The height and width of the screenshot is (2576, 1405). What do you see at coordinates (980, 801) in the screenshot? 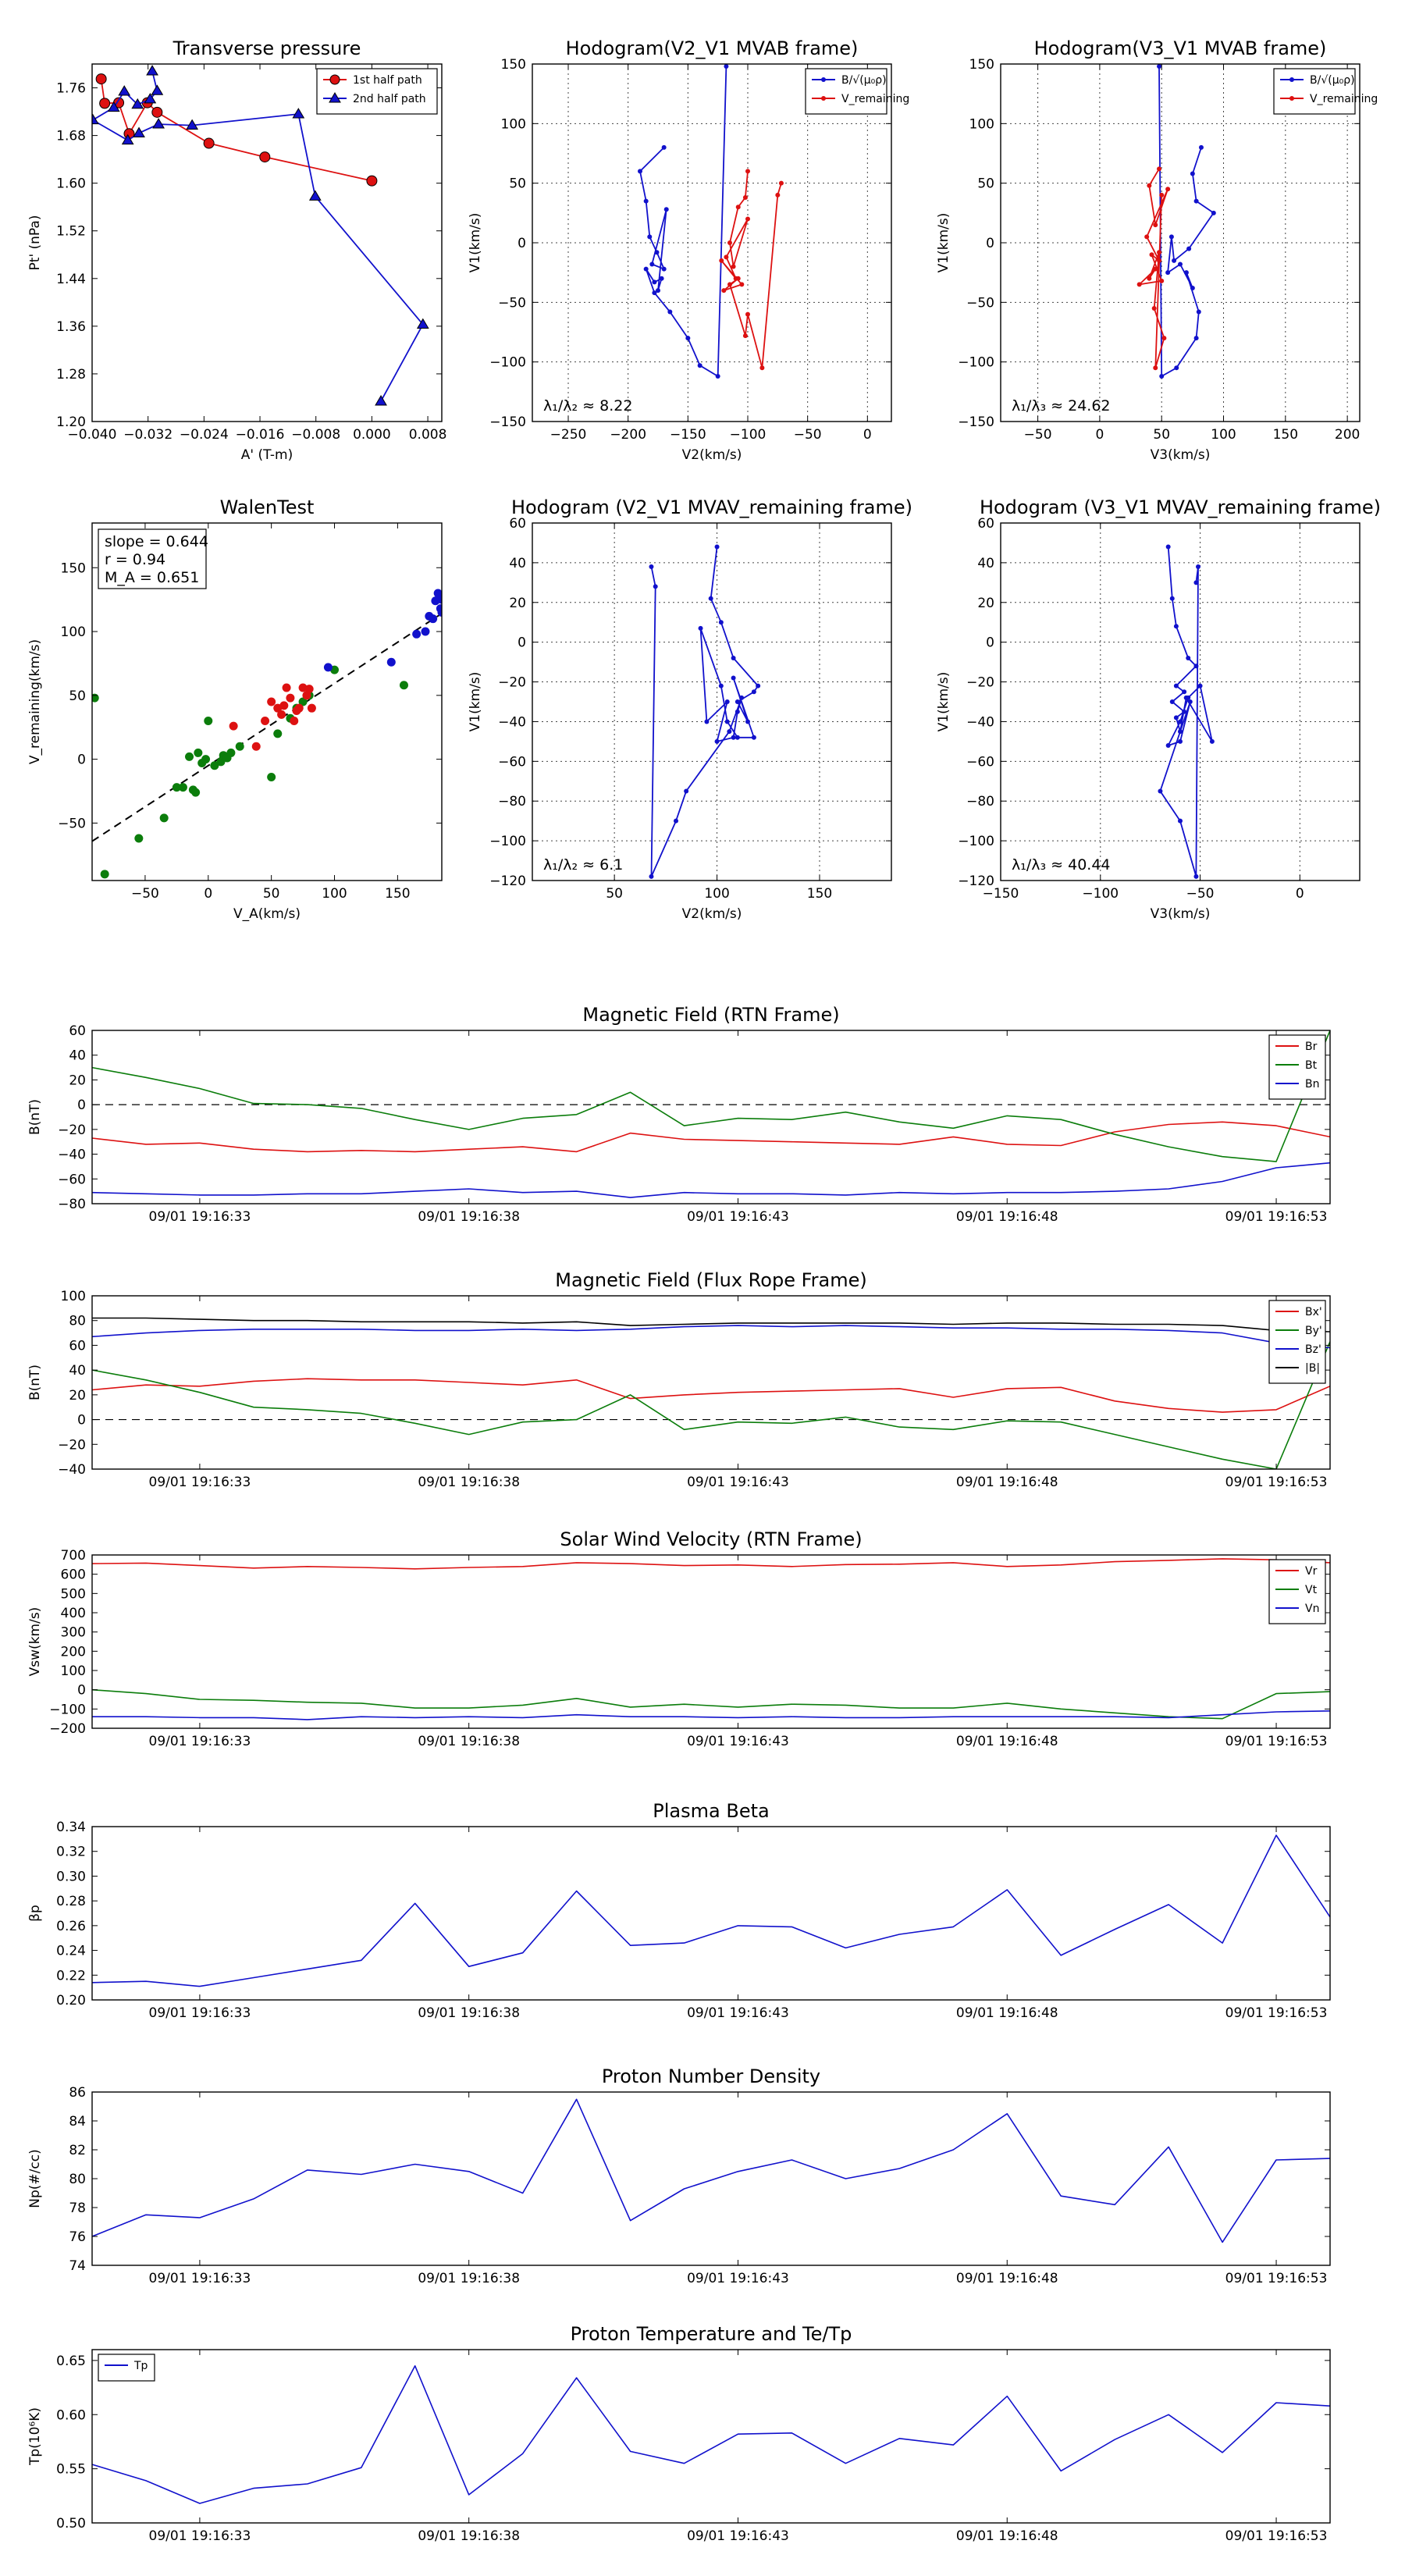
I see `y-tick-label: −80` at bounding box center [980, 801].